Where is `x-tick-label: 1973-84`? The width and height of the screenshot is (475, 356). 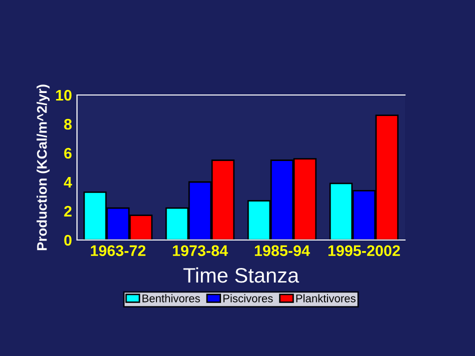
x-tick-label: 1973-84 is located at coordinates (200, 250).